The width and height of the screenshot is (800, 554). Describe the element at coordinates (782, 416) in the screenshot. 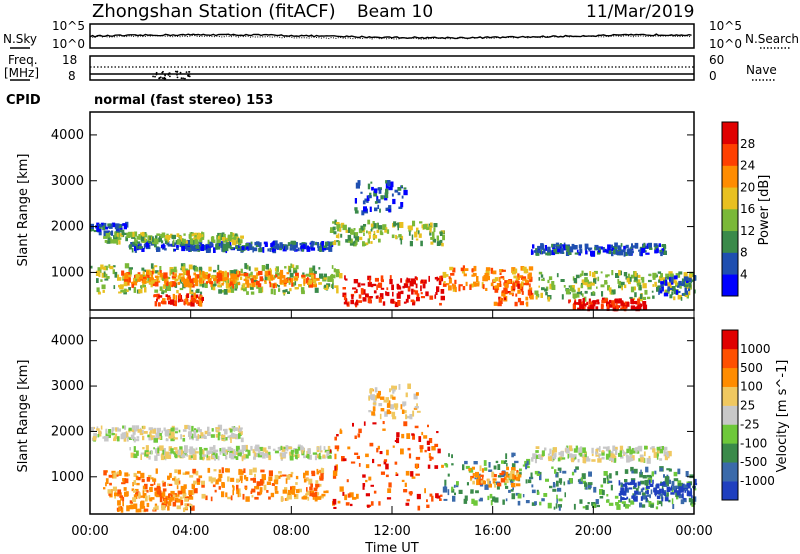

I see `velocity-colorbar-label: Velocity [m s^-1]` at that location.